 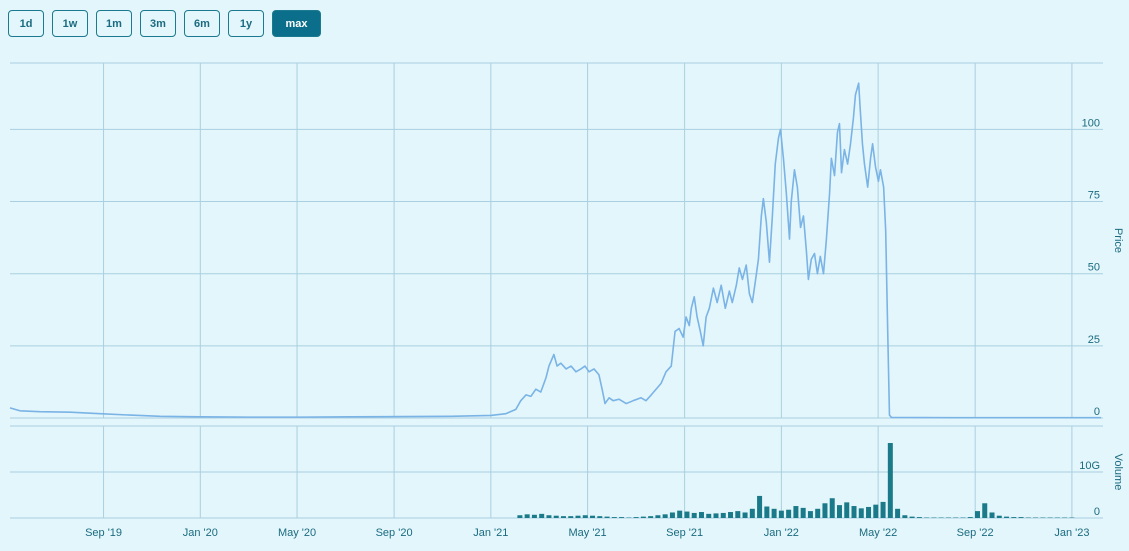 What do you see at coordinates (1091, 123) in the screenshot?
I see `y-tick-label: 100` at bounding box center [1091, 123].